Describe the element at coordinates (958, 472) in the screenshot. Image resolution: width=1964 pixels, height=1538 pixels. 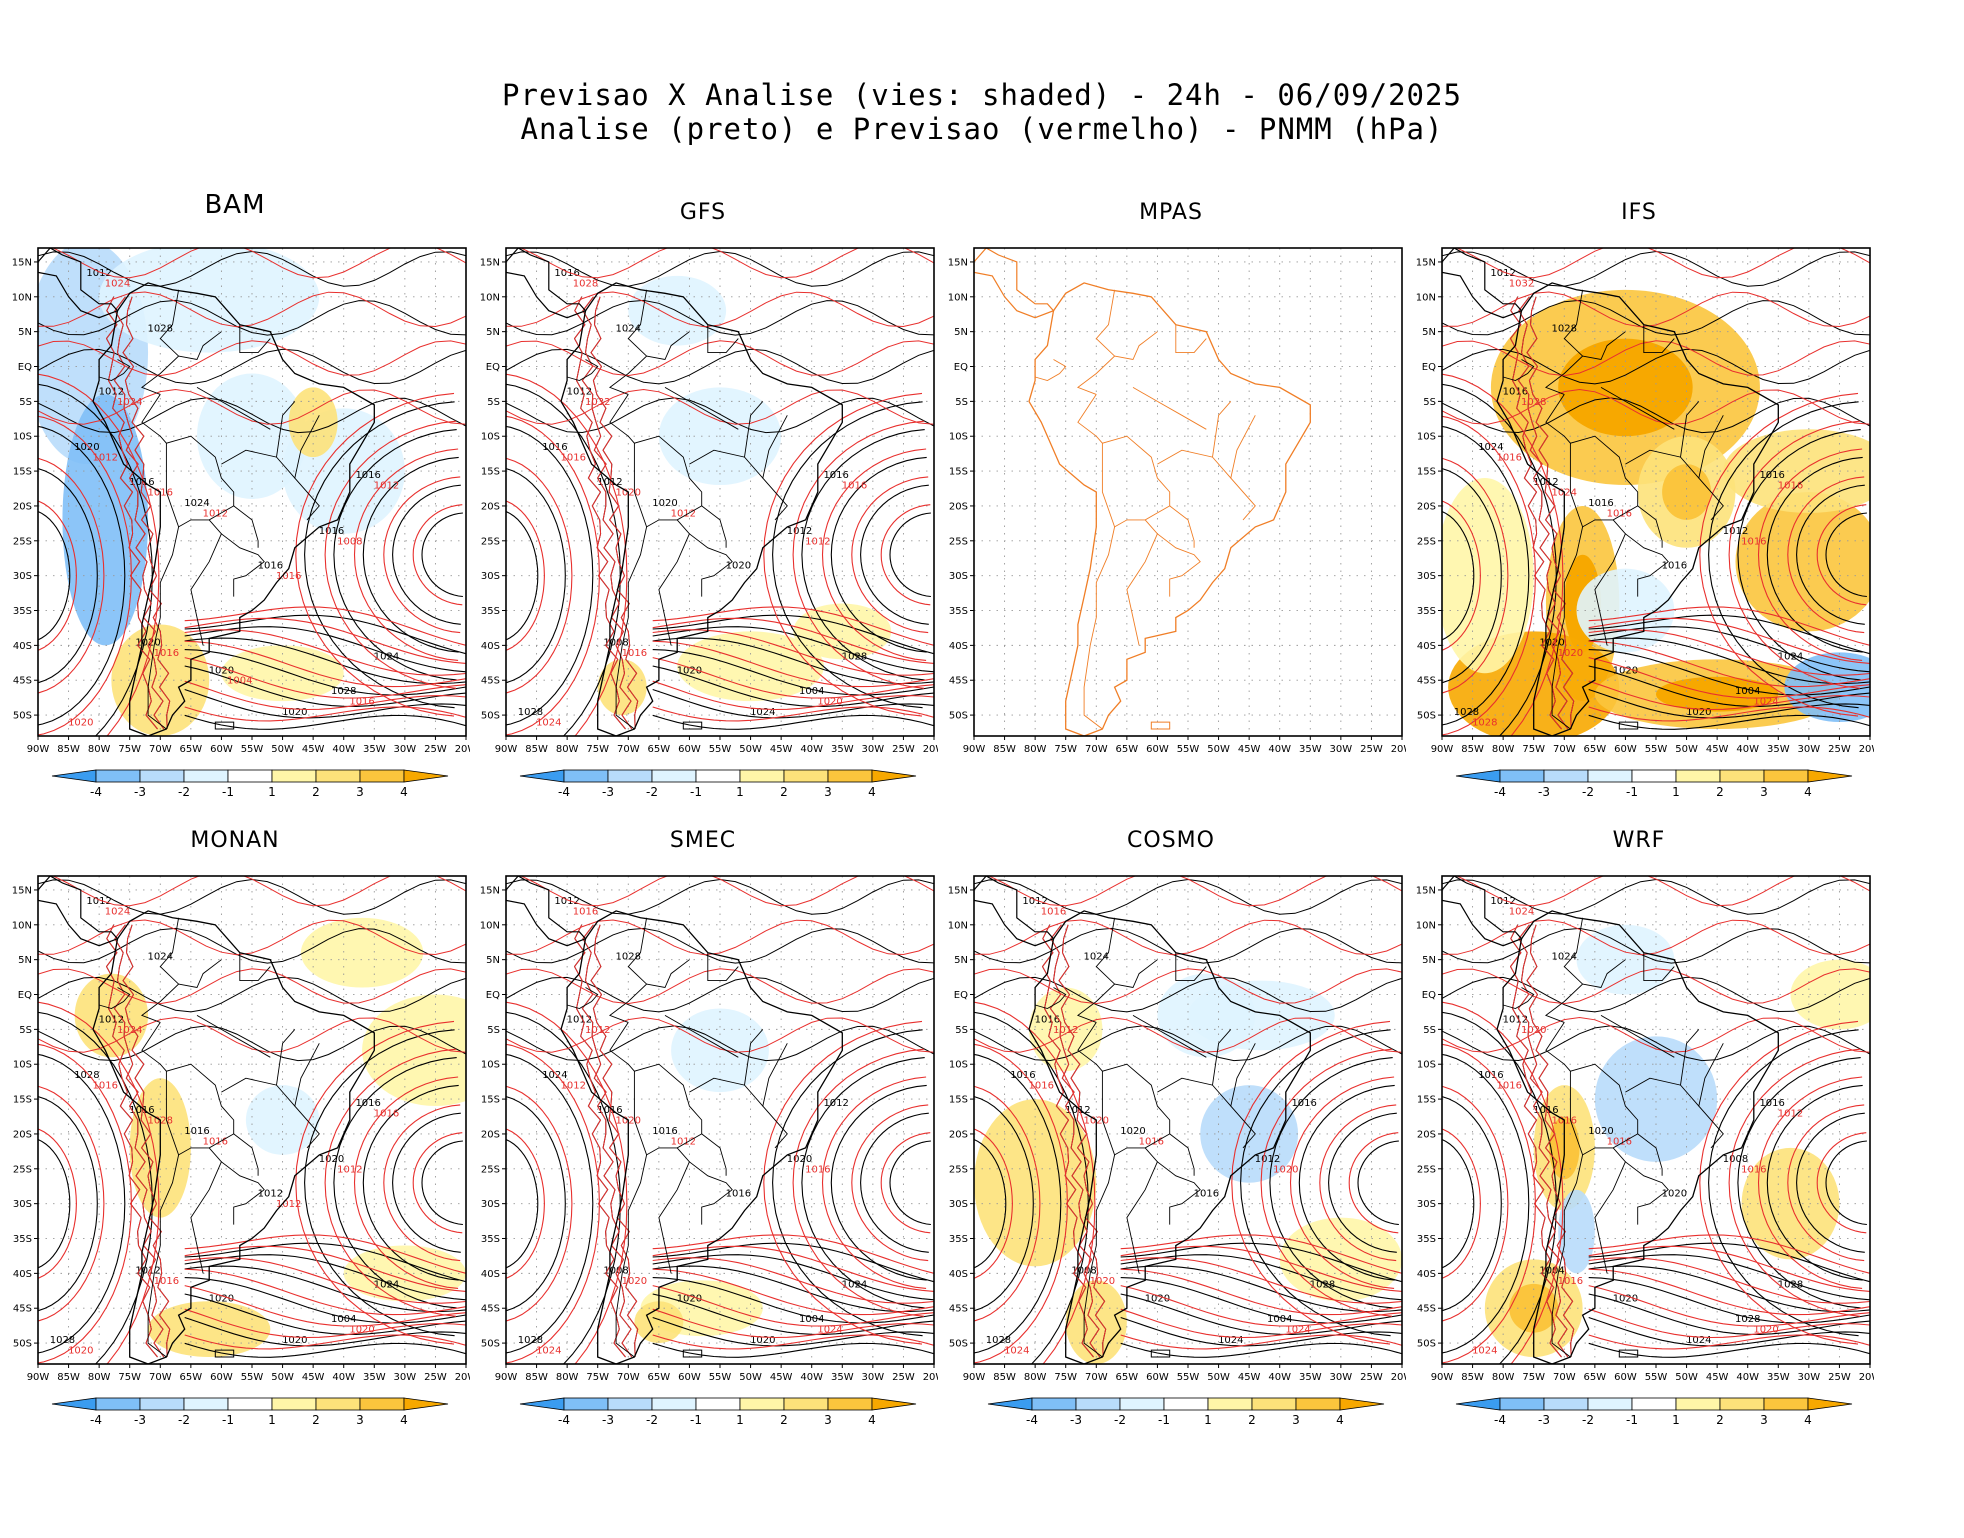
I see `y-tick-label: 15S` at that location.